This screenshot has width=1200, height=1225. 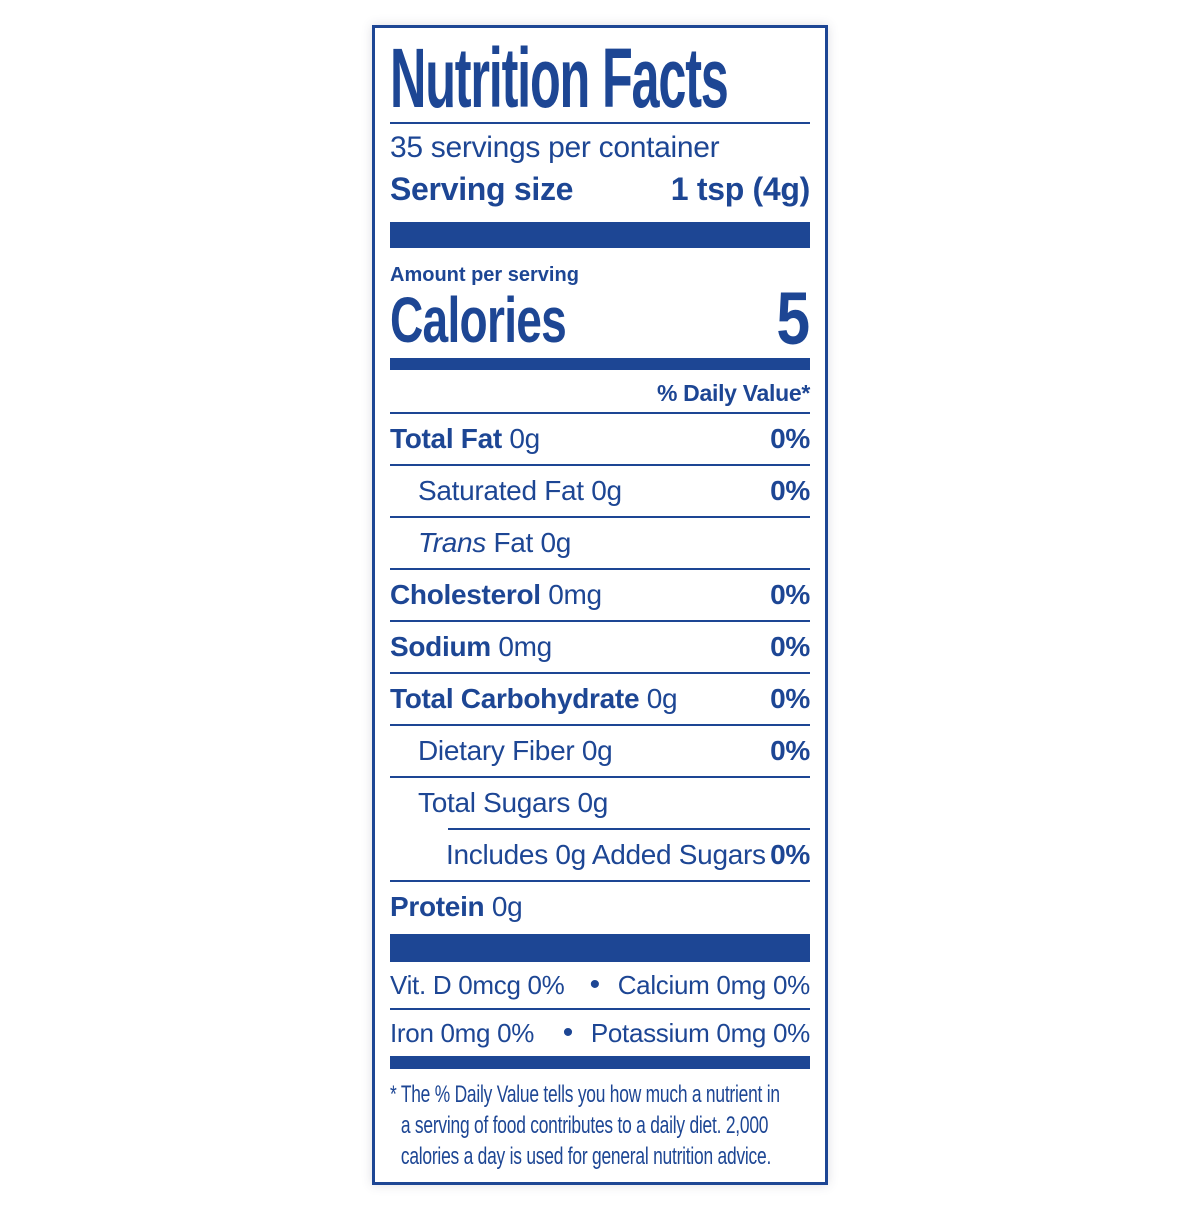 I want to click on nutrient-row: Total Sugars 0g, so click(x=600, y=803).